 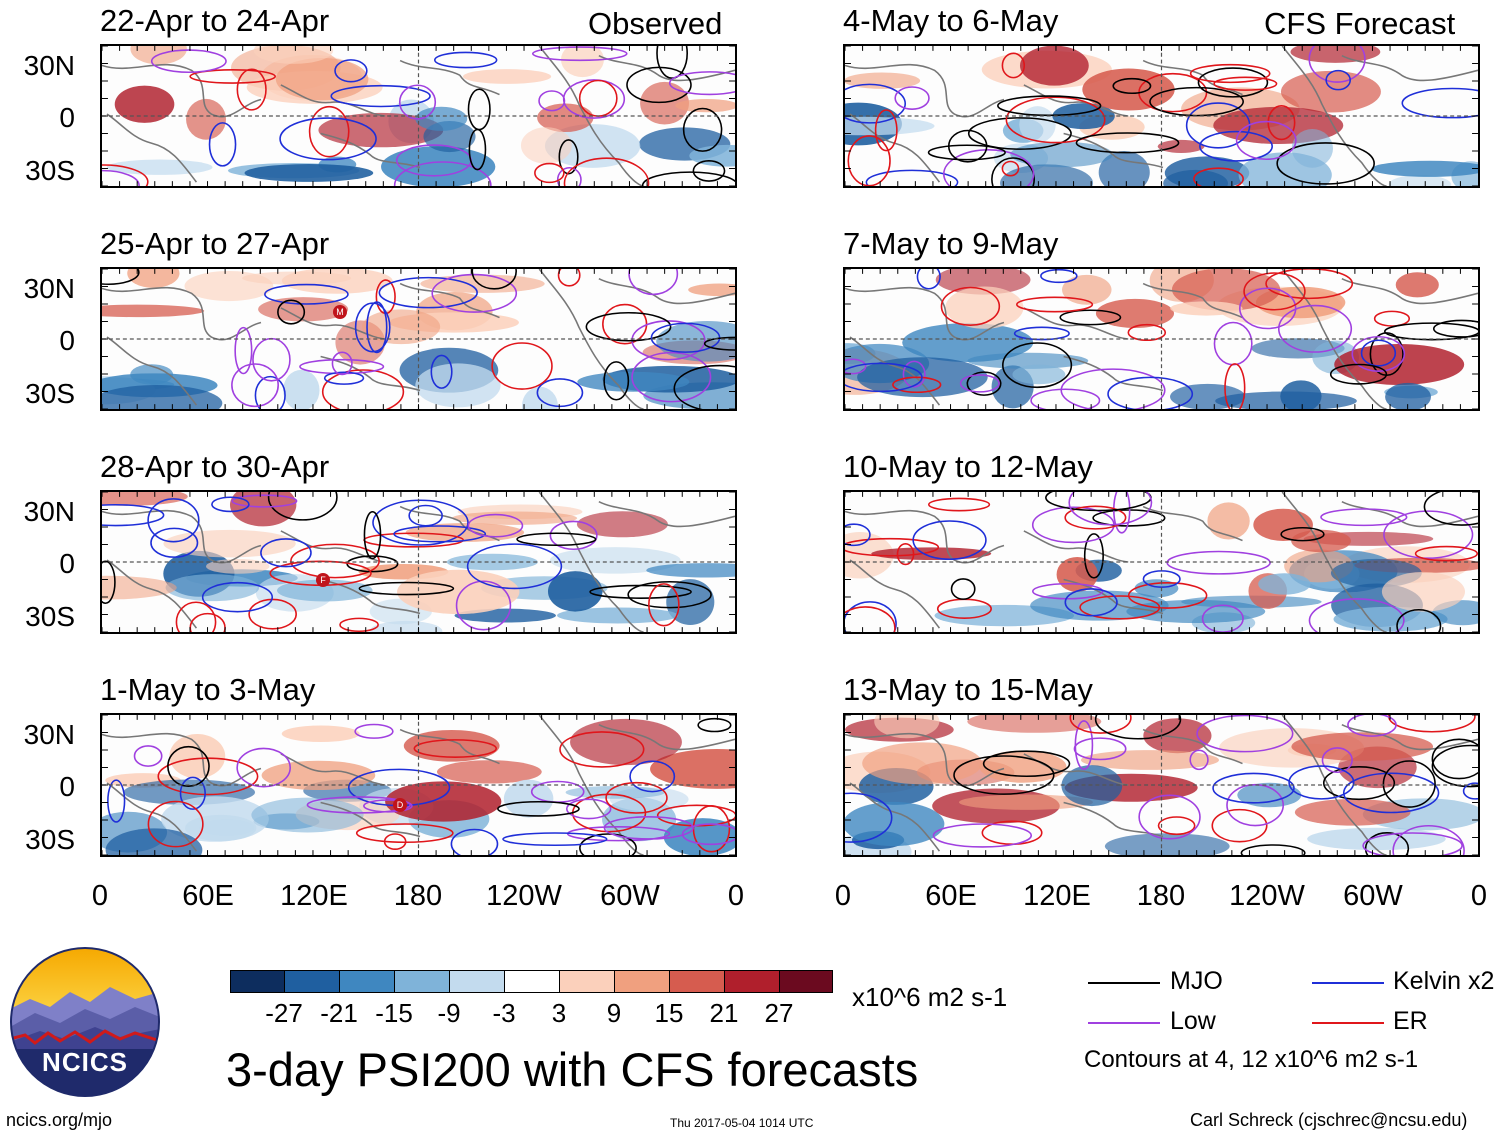 I want to click on footer-credit: Carl Schreck (cjschrec@ncsu.edu), so click(x=1329, y=1120).